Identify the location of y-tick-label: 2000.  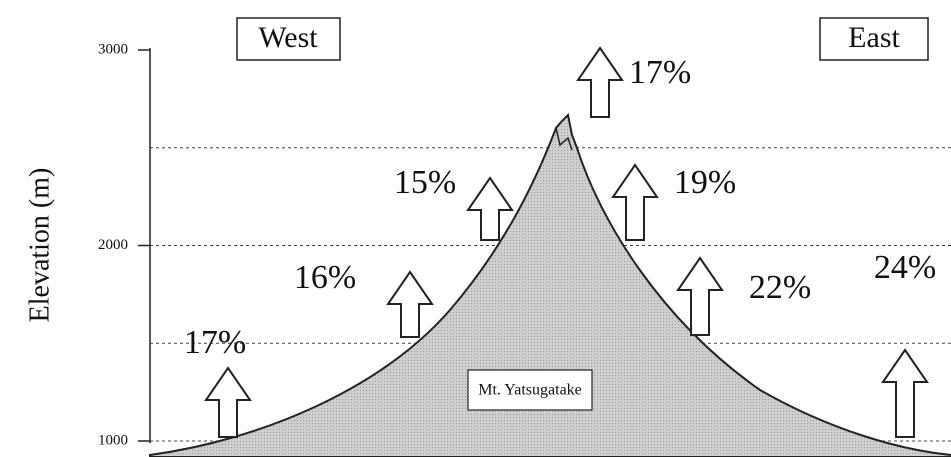
(113, 245).